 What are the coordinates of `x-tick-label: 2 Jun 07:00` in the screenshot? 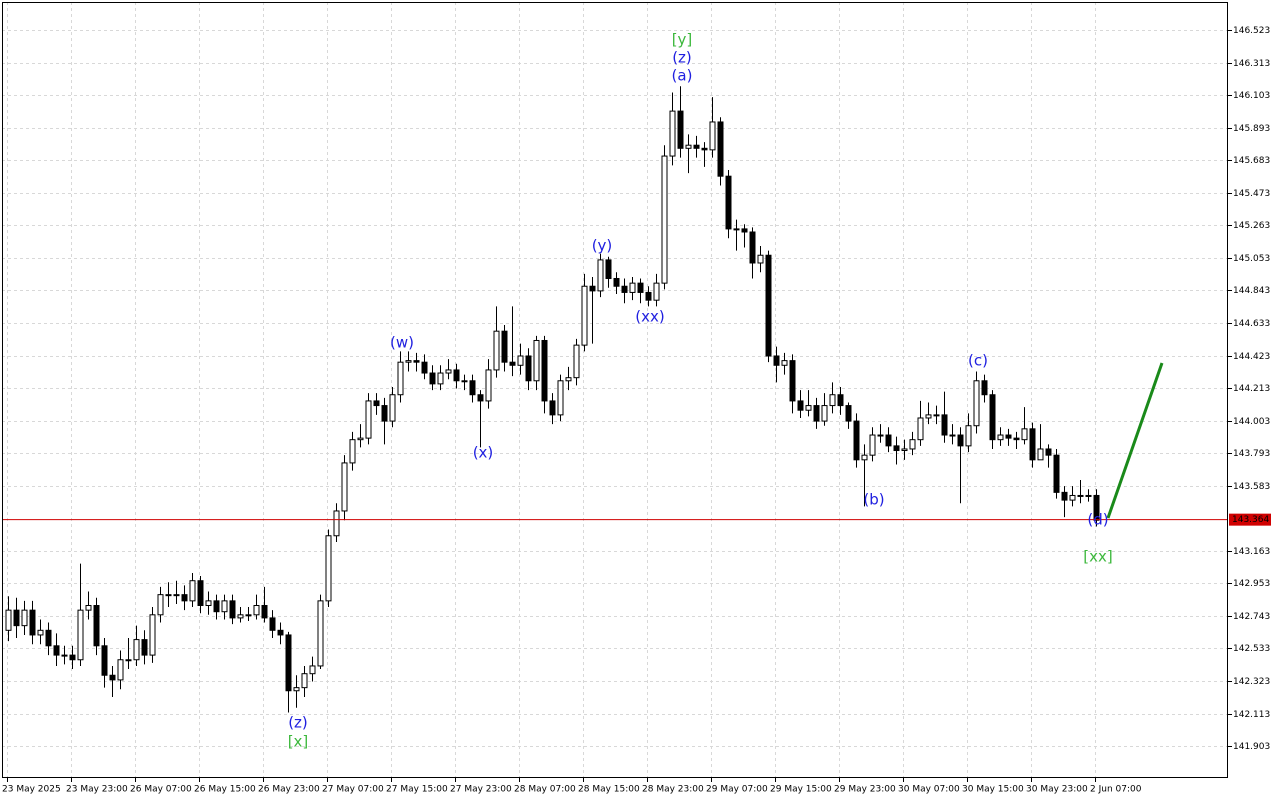 It's located at (1116, 790).